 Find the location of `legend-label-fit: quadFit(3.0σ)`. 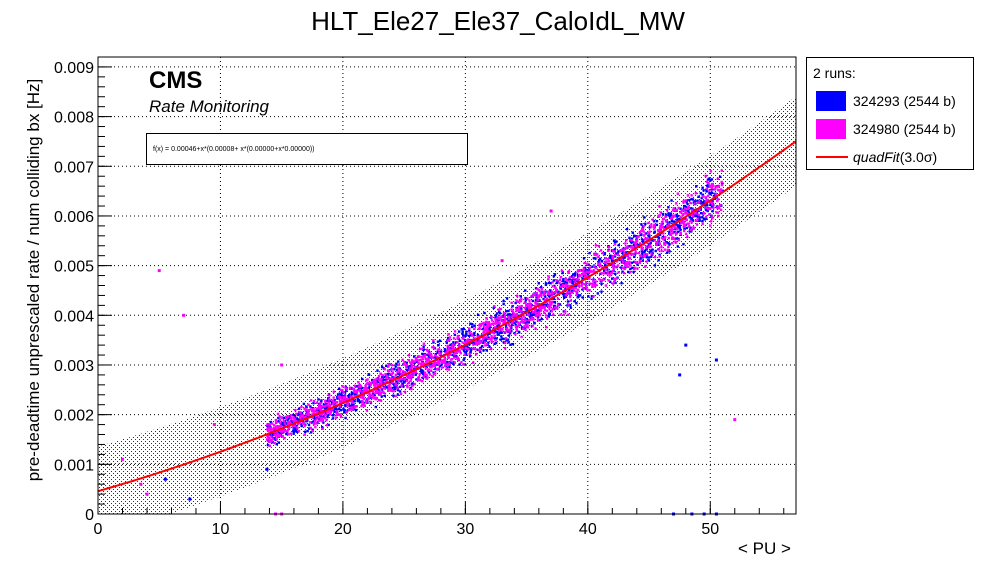

legend-label-fit: quadFit(3.0σ) is located at coordinates (895, 157).